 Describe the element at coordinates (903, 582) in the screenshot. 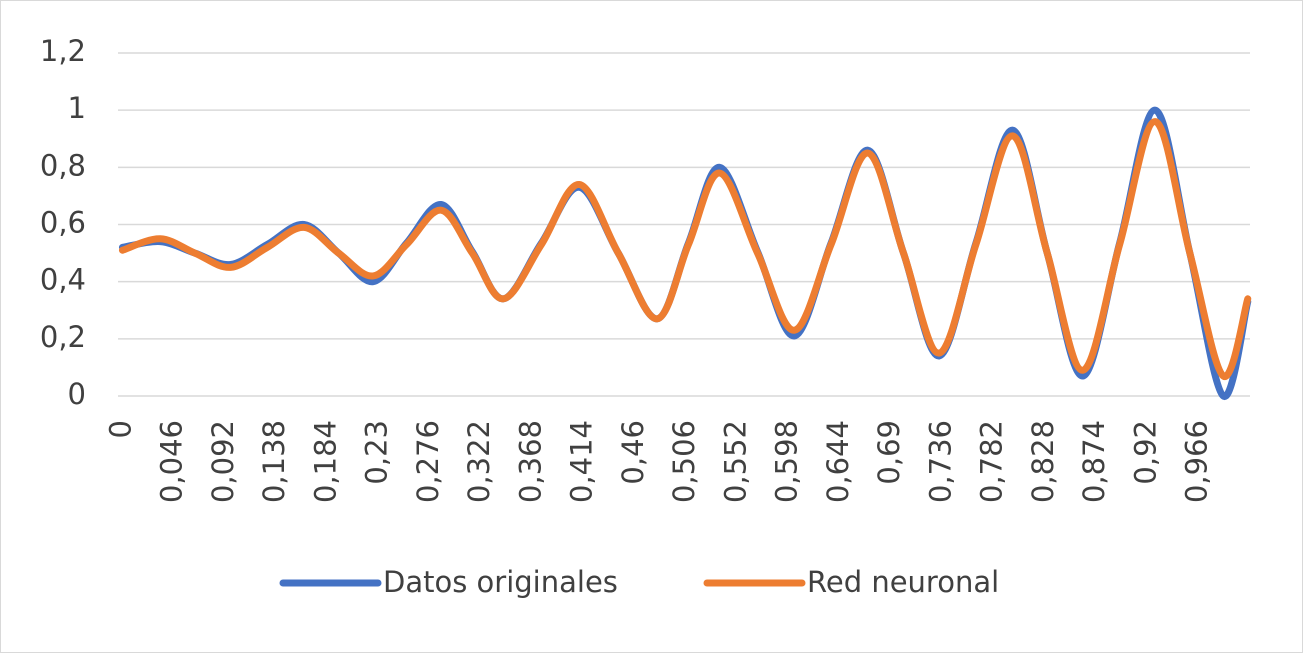

I see `legend-label: Red neuronal` at that location.